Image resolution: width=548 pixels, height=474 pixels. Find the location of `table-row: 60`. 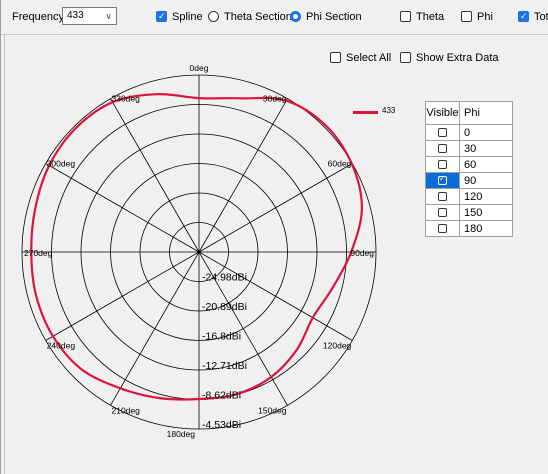

table-row: 60 is located at coordinates (469, 164).